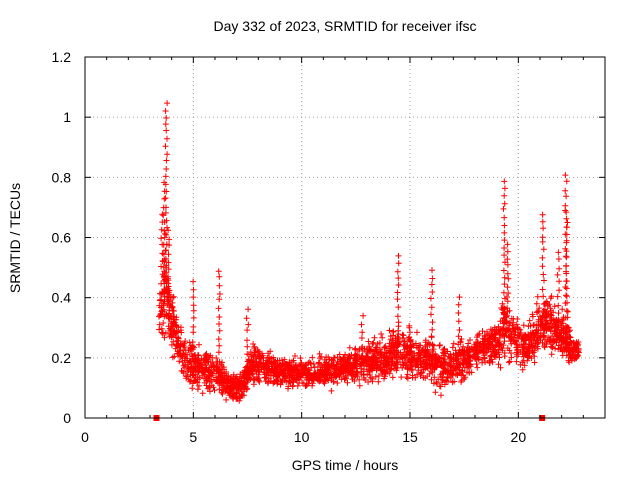  Describe the element at coordinates (62, 358) in the screenshot. I see `y-tick-label: 0.2` at that location.